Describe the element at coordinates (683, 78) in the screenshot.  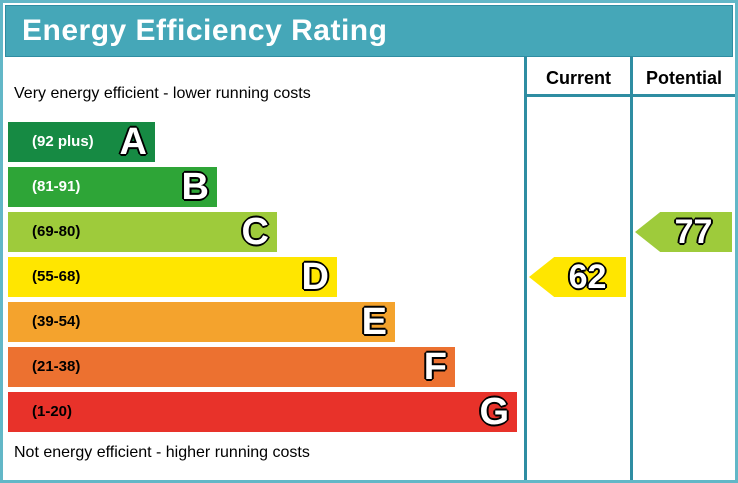
I see `potential-column-header: Potential` at that location.